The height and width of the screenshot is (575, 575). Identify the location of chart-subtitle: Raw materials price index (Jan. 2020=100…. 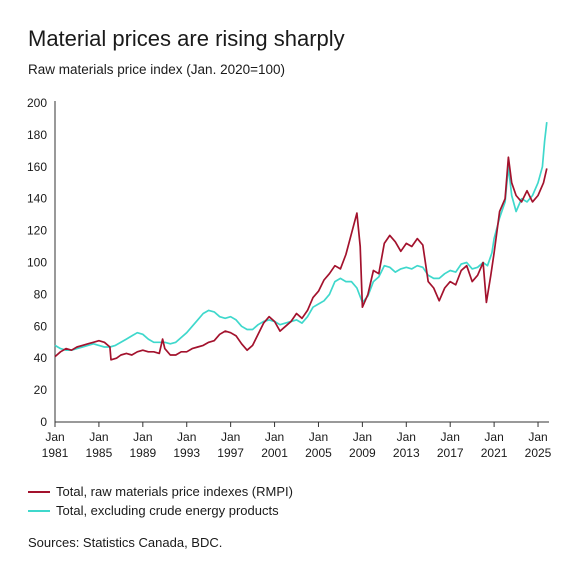
(157, 69).